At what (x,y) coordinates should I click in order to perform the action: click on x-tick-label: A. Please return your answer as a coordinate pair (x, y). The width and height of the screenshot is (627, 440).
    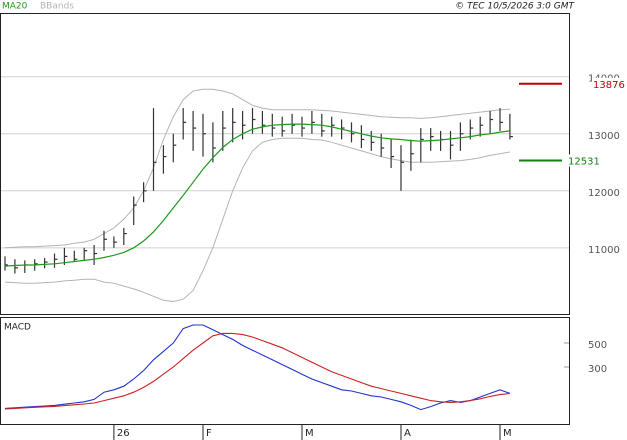
    Looking at the image, I should click on (407, 433).